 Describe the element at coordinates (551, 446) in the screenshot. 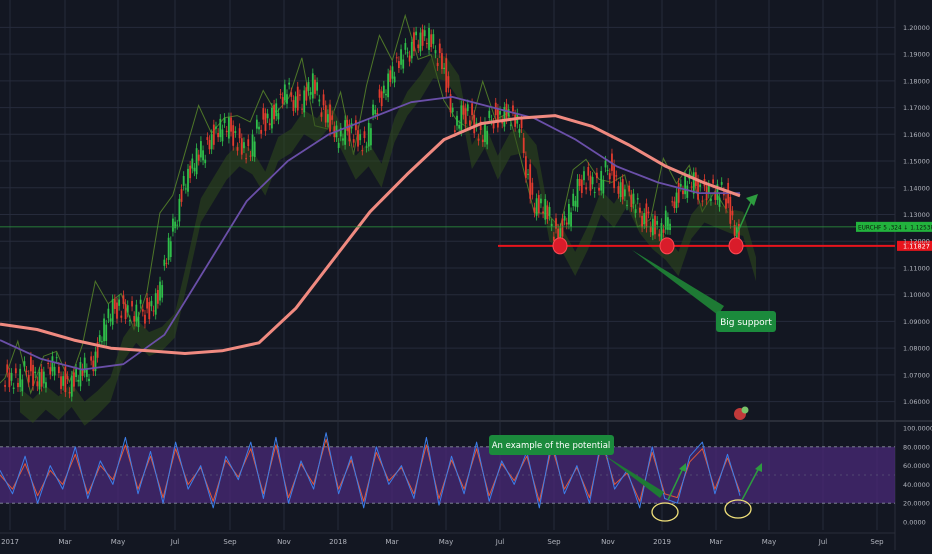

I see `potential-callout-text: An example of the potential` at that location.